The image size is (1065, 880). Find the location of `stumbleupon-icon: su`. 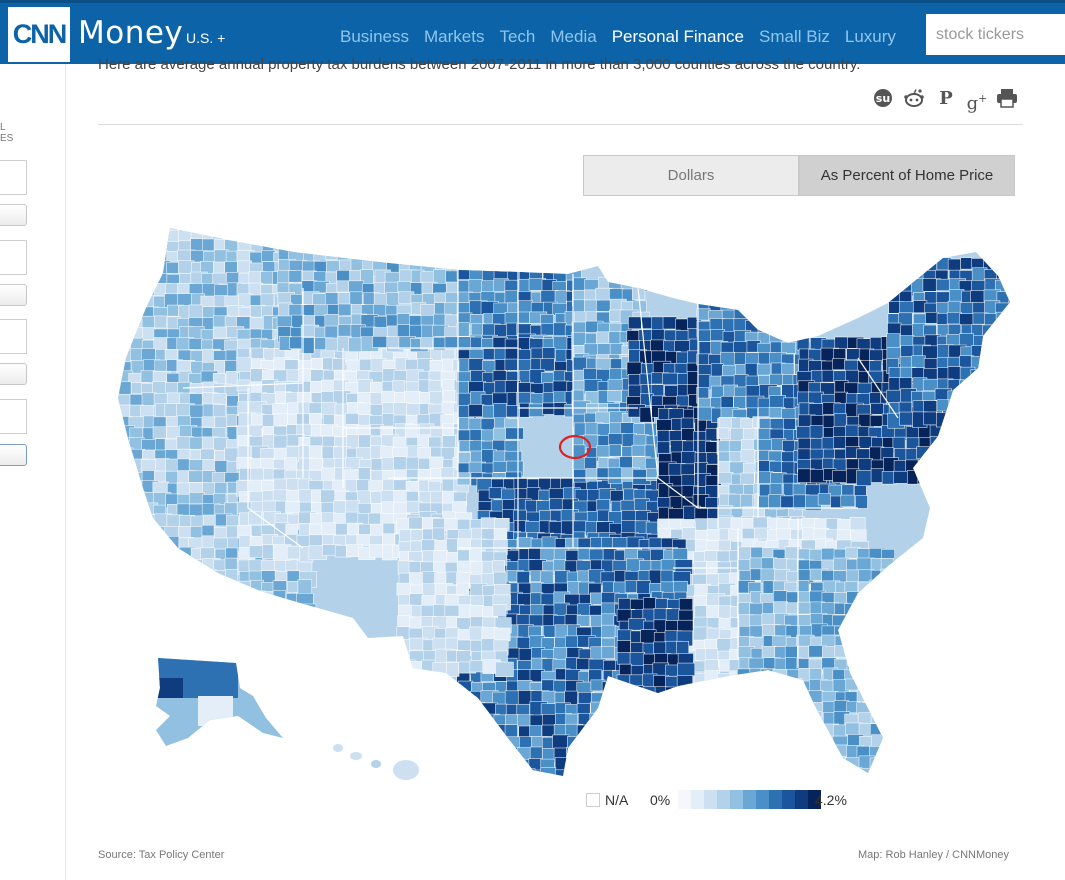

stumbleupon-icon: su is located at coordinates (883, 99).